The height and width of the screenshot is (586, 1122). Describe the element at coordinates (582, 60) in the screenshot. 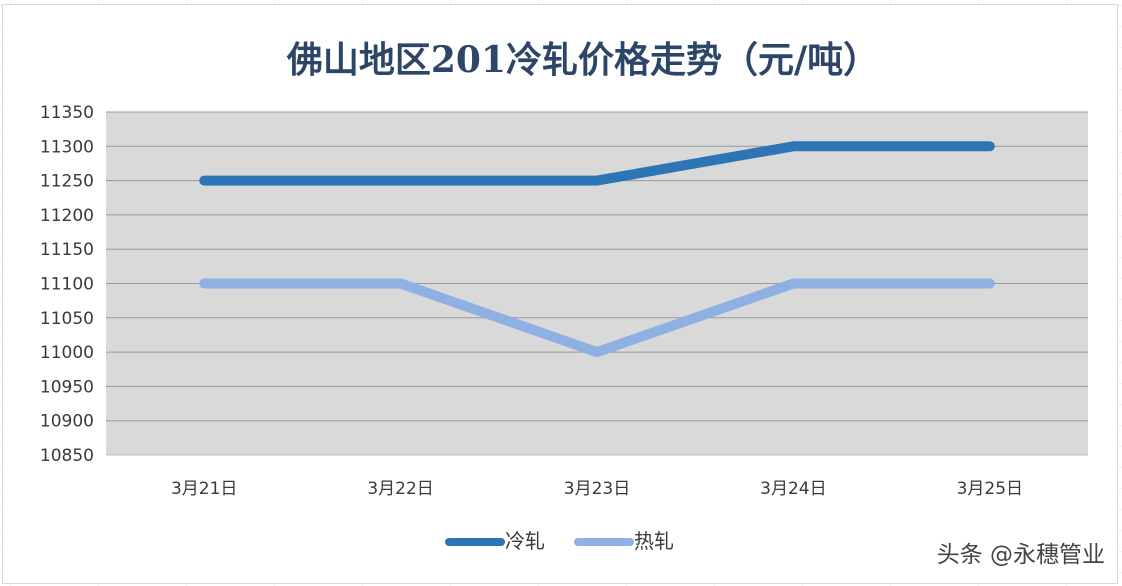

I see `chart-title: 佛山地区201冷轧价格走势（元/吨）` at that location.